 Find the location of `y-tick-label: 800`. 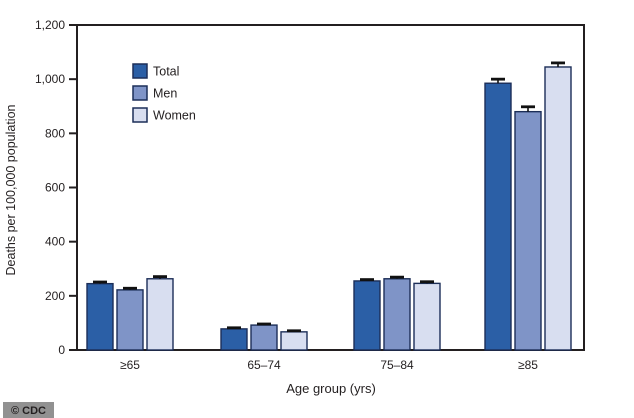

y-tick-label: 800 is located at coordinates (55, 133).